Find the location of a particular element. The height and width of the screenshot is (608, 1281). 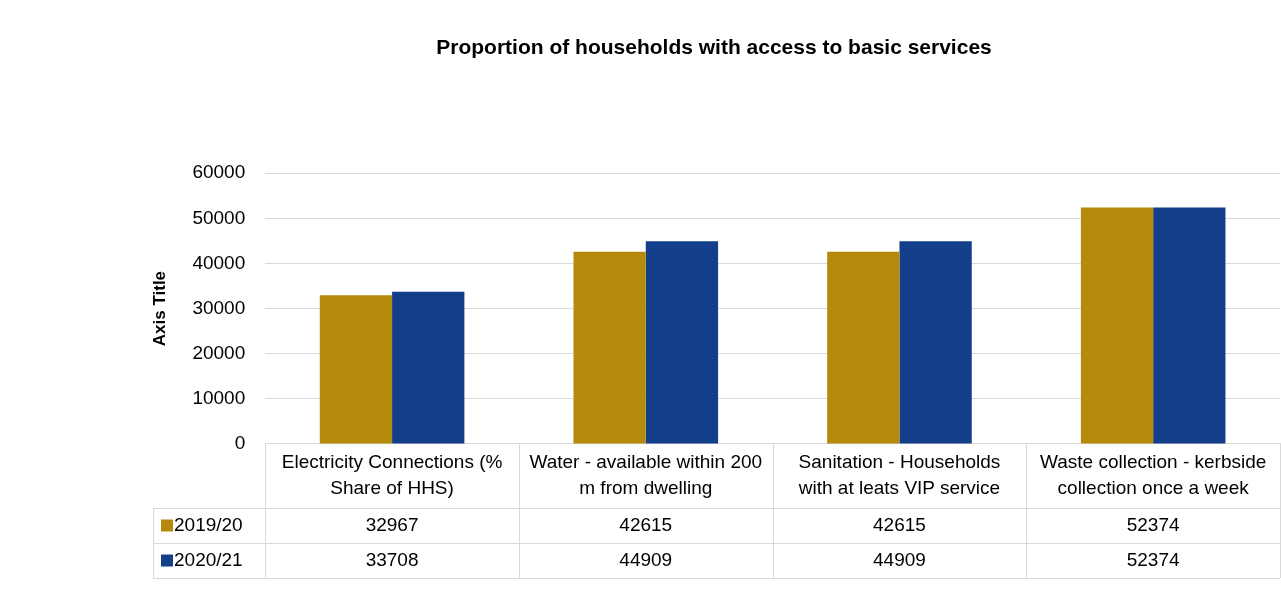

y-tick-label: 50000 is located at coordinates (219, 217).